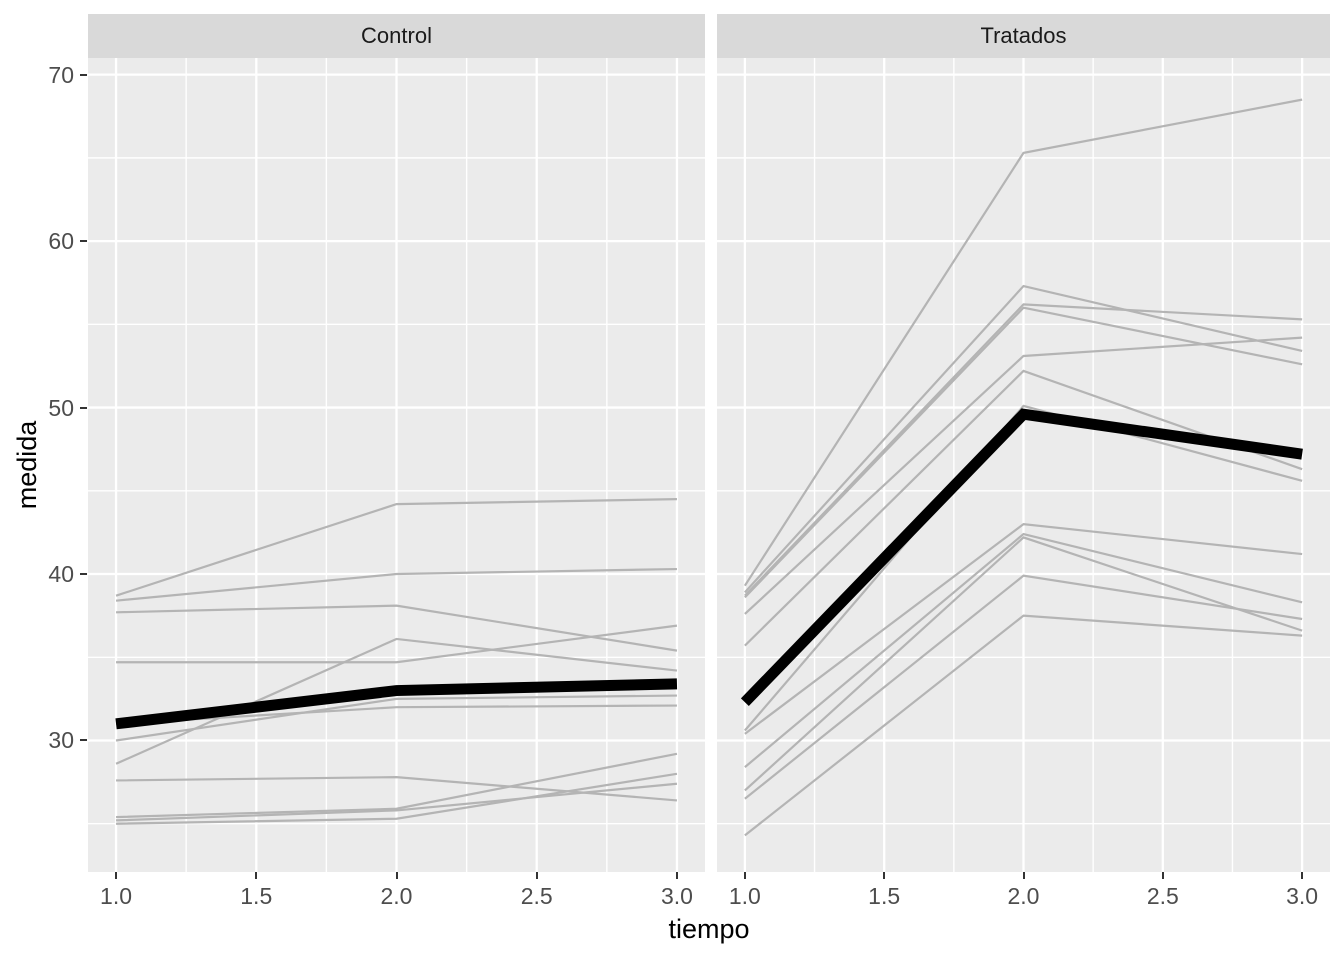 The height and width of the screenshot is (960, 1344). Describe the element at coordinates (61, 407) in the screenshot. I see `y-tick-label: 50` at that location.